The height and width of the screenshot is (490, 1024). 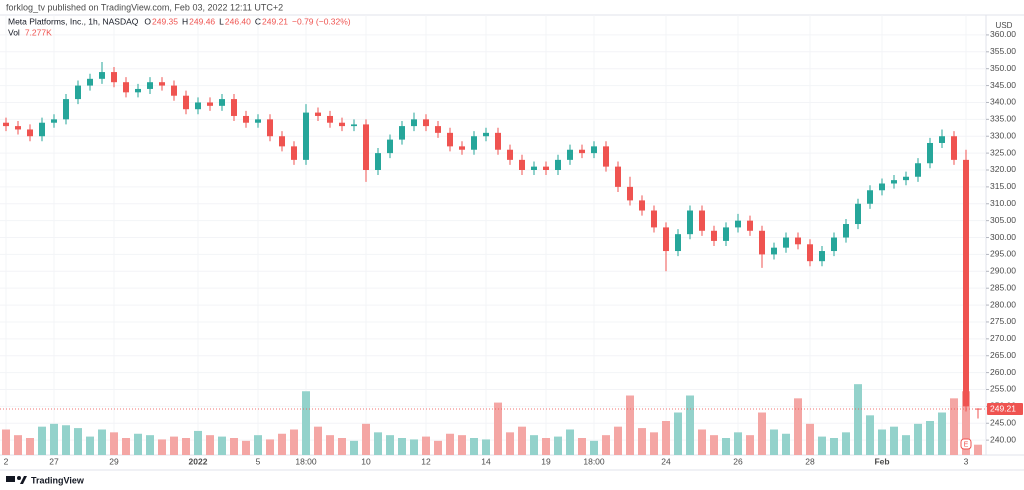 I want to click on y-tick-label: 285.00, so click(x=1003, y=287).